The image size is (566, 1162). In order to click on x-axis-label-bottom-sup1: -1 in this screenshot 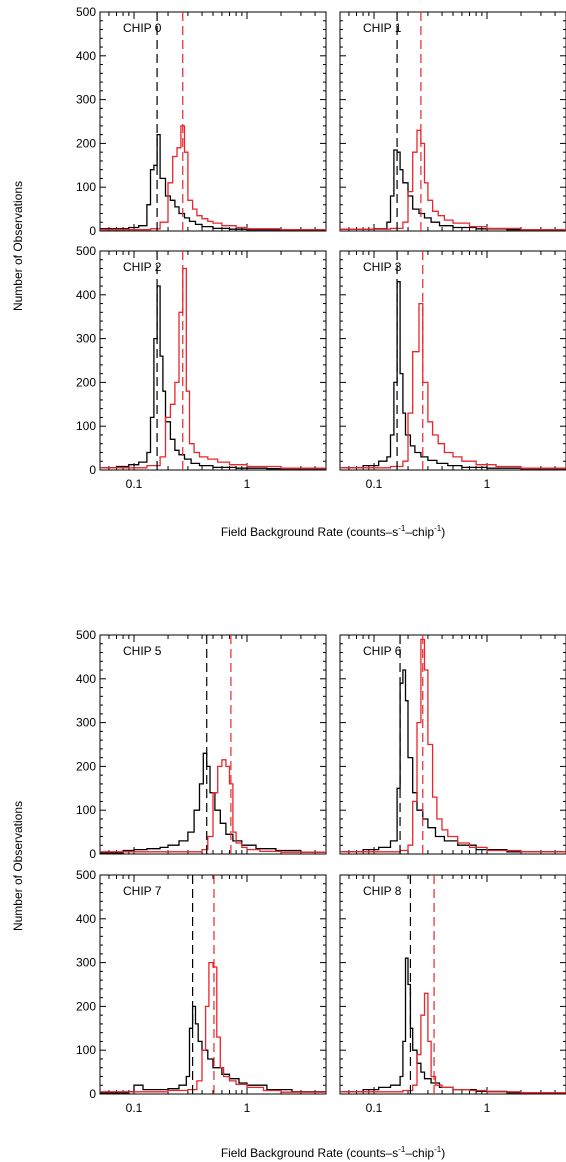, I will do `click(402, 1149)`.